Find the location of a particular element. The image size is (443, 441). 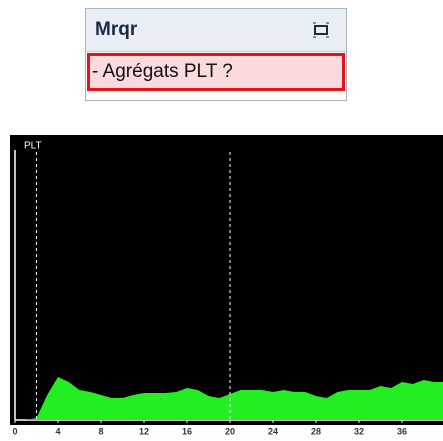

x-tick-label: 8 is located at coordinates (100, 431).